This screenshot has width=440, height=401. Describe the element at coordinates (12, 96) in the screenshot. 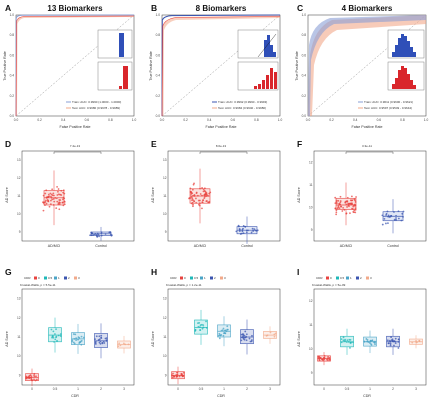

I see `y-tick-label: 0.2` at that location.